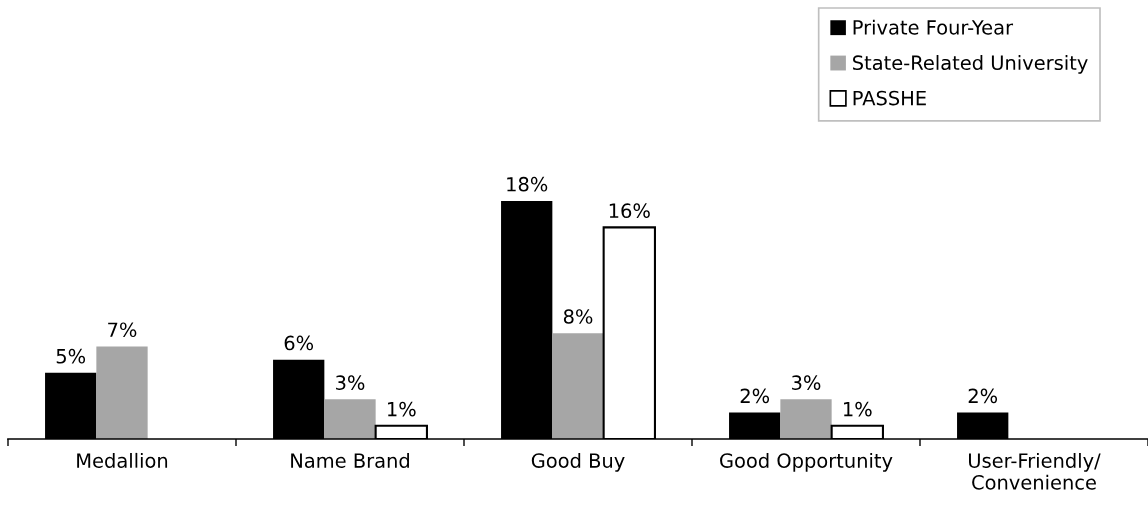  Describe the element at coordinates (1035, 471) in the screenshot. I see `x-tick-label: User-Friendly/ Convenience` at that location.